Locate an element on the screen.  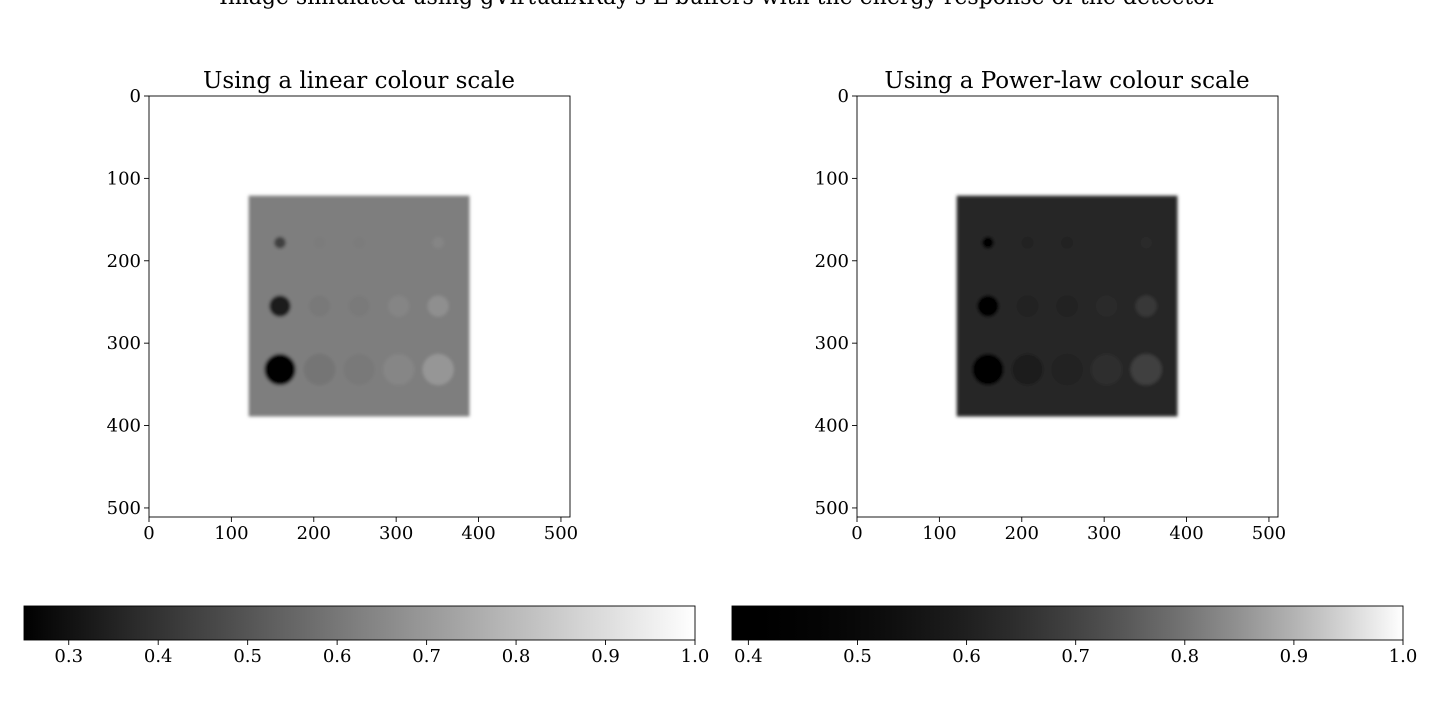
panel-title-power-law: Using a Power-law colour scale is located at coordinates (1066, 81).